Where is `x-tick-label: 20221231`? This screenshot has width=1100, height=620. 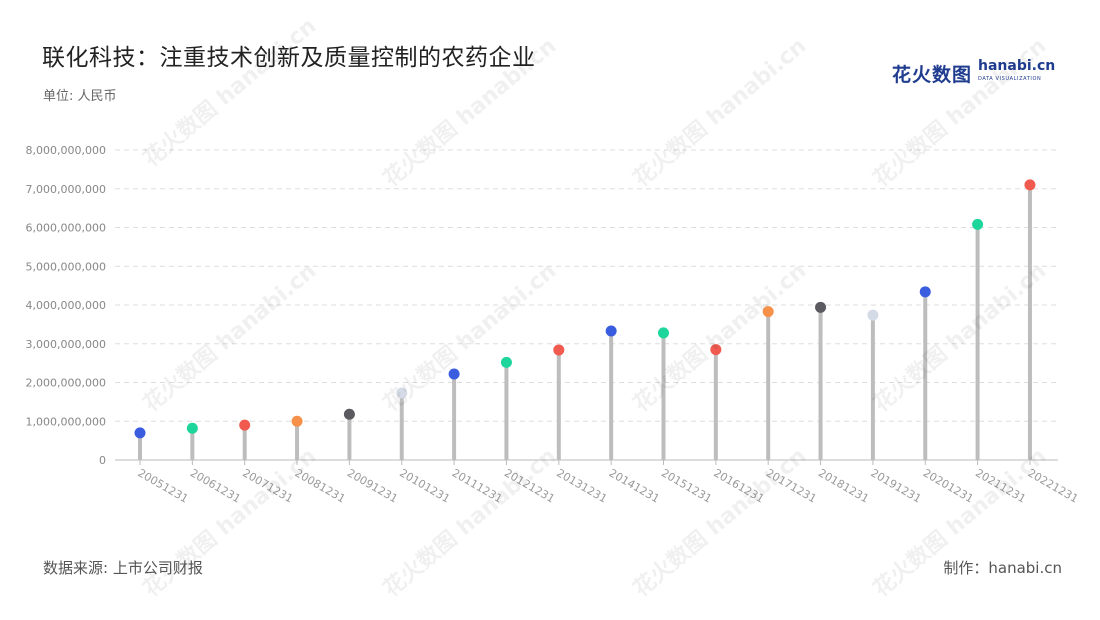
x-tick-label: 20221231 is located at coordinates (1052, 485).